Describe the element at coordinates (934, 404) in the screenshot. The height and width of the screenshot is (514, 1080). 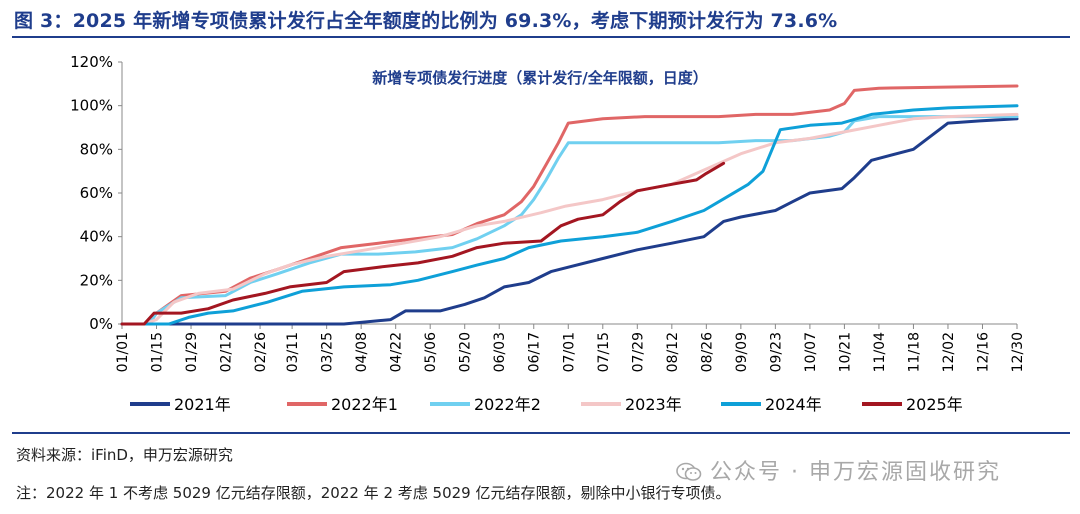
I see `legend-label: 2025年` at that location.